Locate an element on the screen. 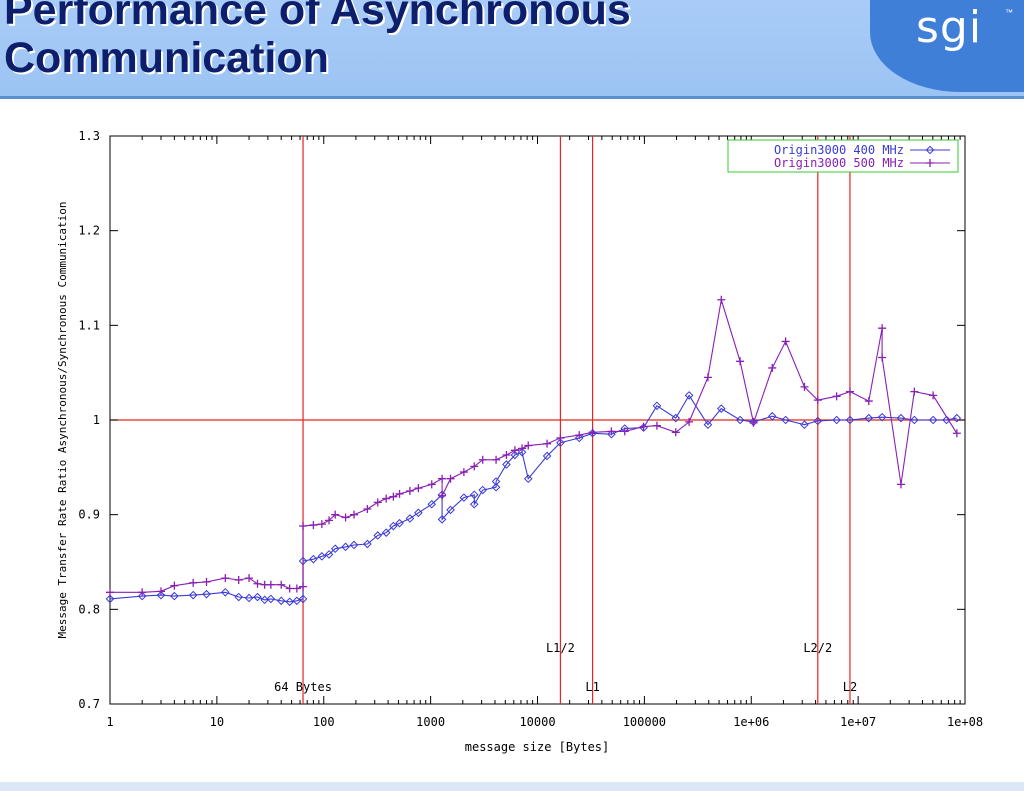  legend-label: Origin3000 400 MHz is located at coordinates (839, 150).